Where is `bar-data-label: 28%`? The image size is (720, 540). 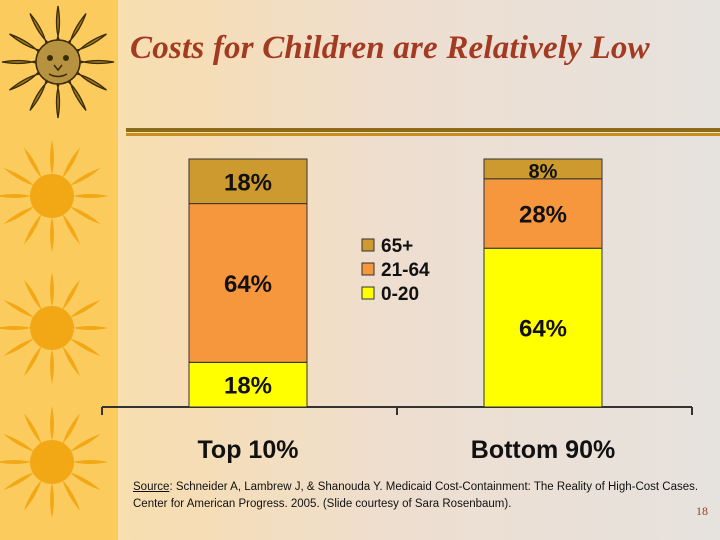 bar-data-label: 28% is located at coordinates (543, 215).